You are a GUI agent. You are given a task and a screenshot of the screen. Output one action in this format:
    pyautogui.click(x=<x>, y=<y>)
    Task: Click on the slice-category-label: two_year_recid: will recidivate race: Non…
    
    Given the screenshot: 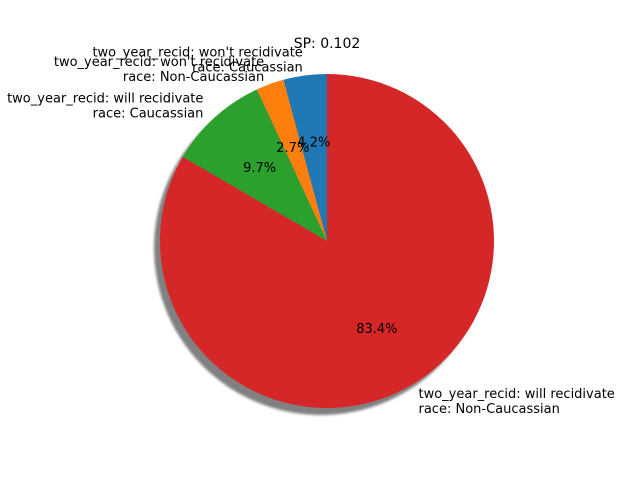 What is the action you would take?
    pyautogui.click(x=517, y=402)
    